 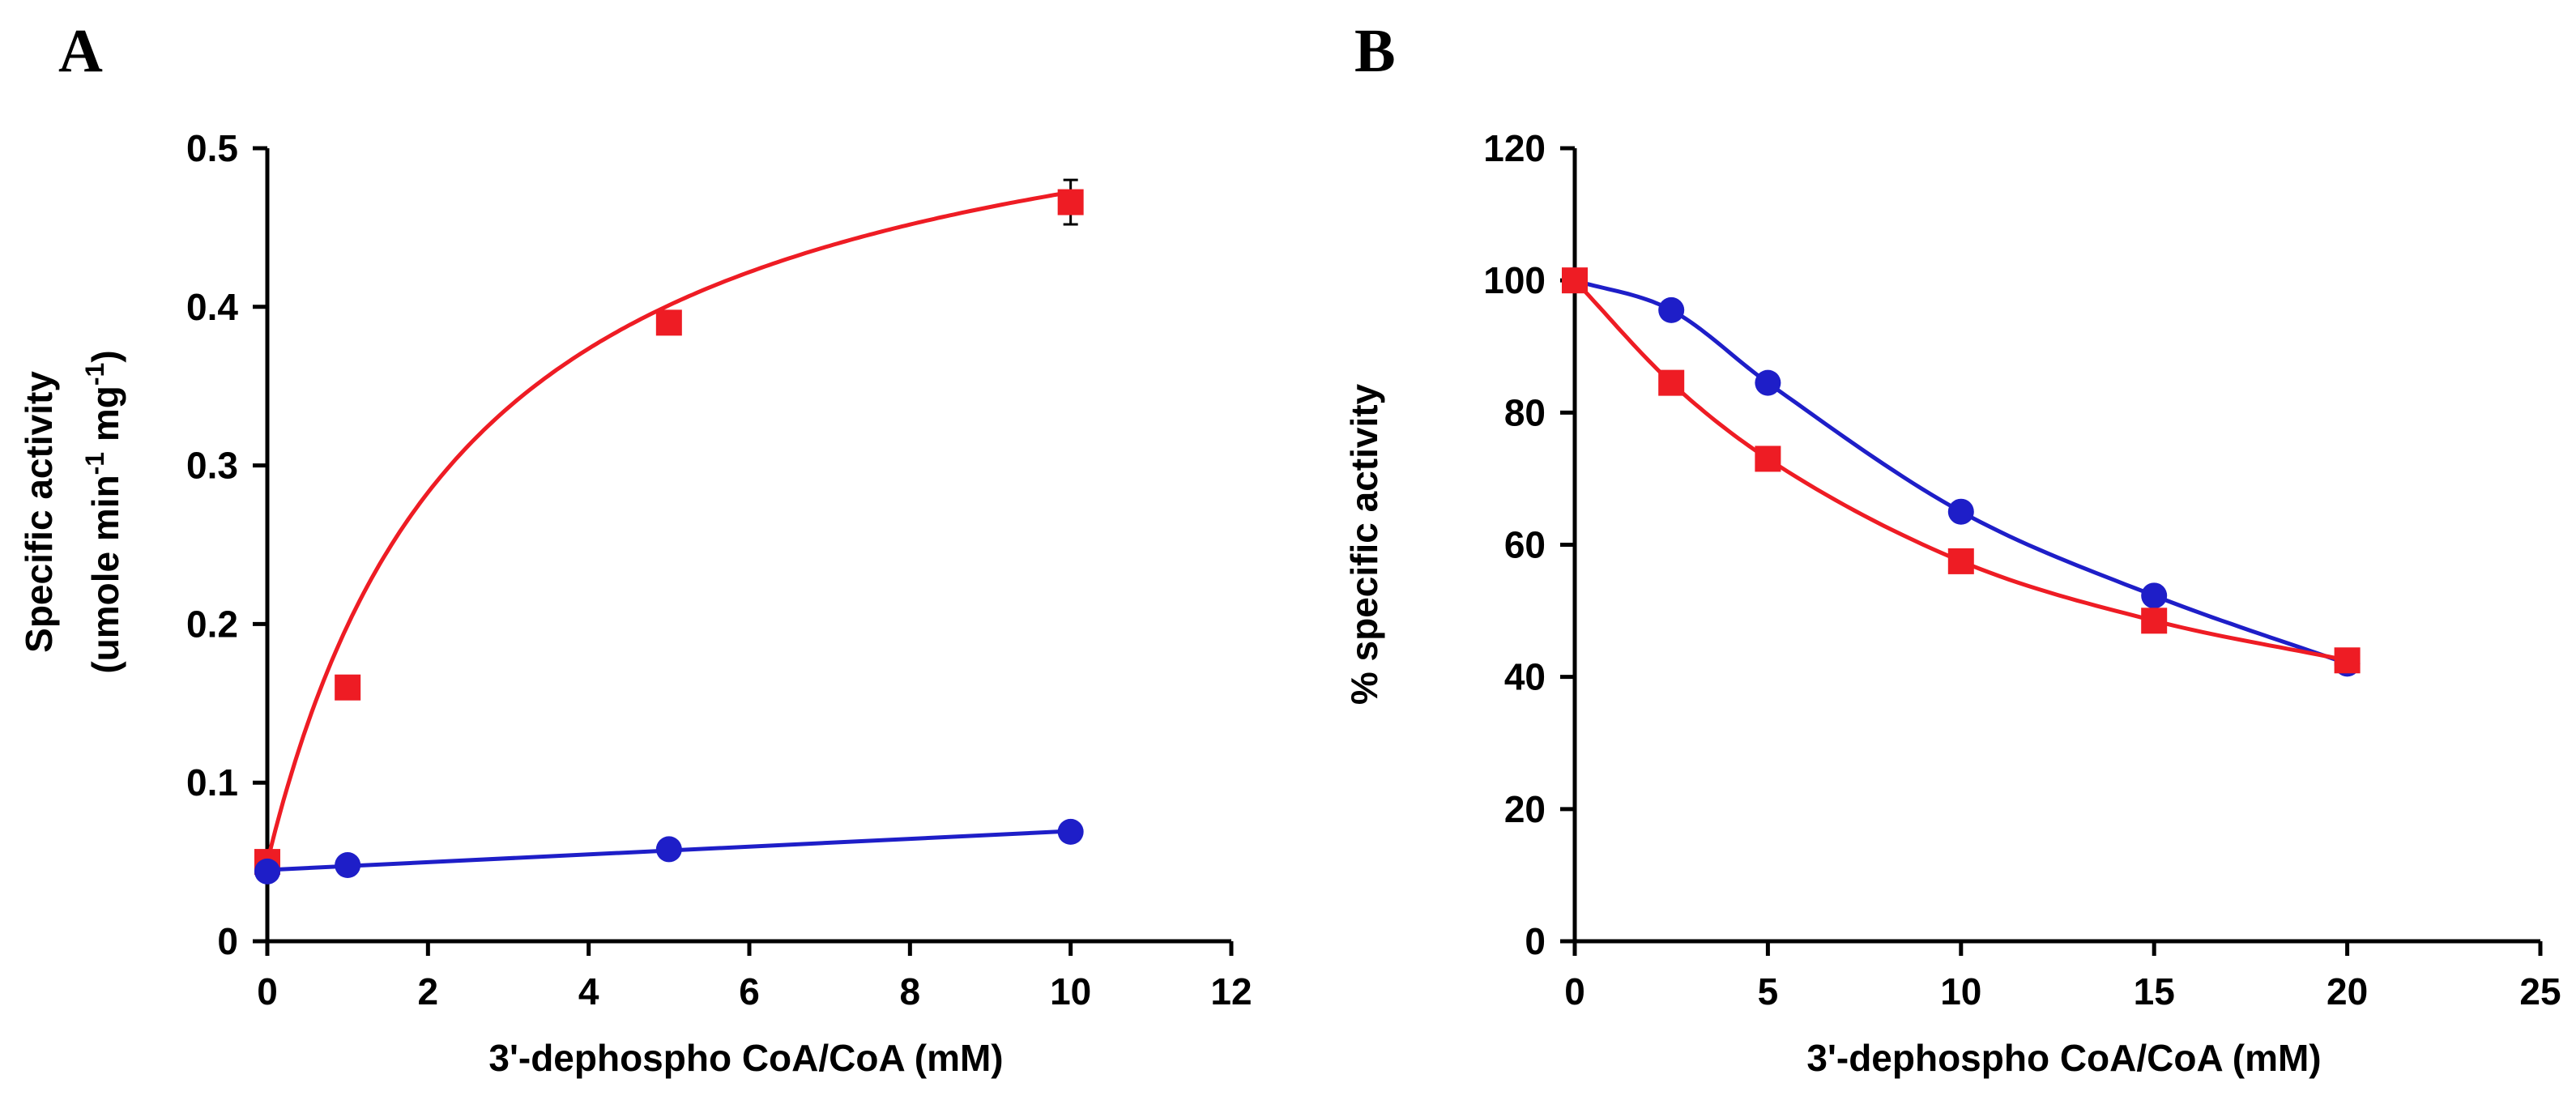 I want to click on y-tick-label: 60, so click(x=1525, y=545).